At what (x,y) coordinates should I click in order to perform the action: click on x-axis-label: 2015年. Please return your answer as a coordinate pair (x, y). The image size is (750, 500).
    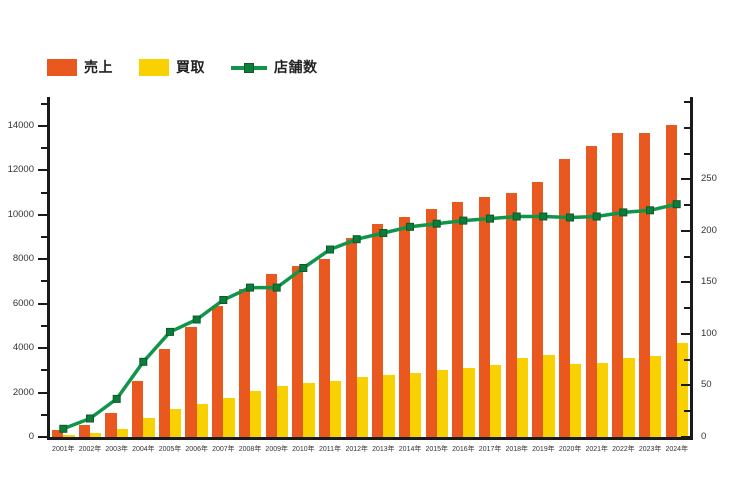
    Looking at the image, I should click on (437, 449).